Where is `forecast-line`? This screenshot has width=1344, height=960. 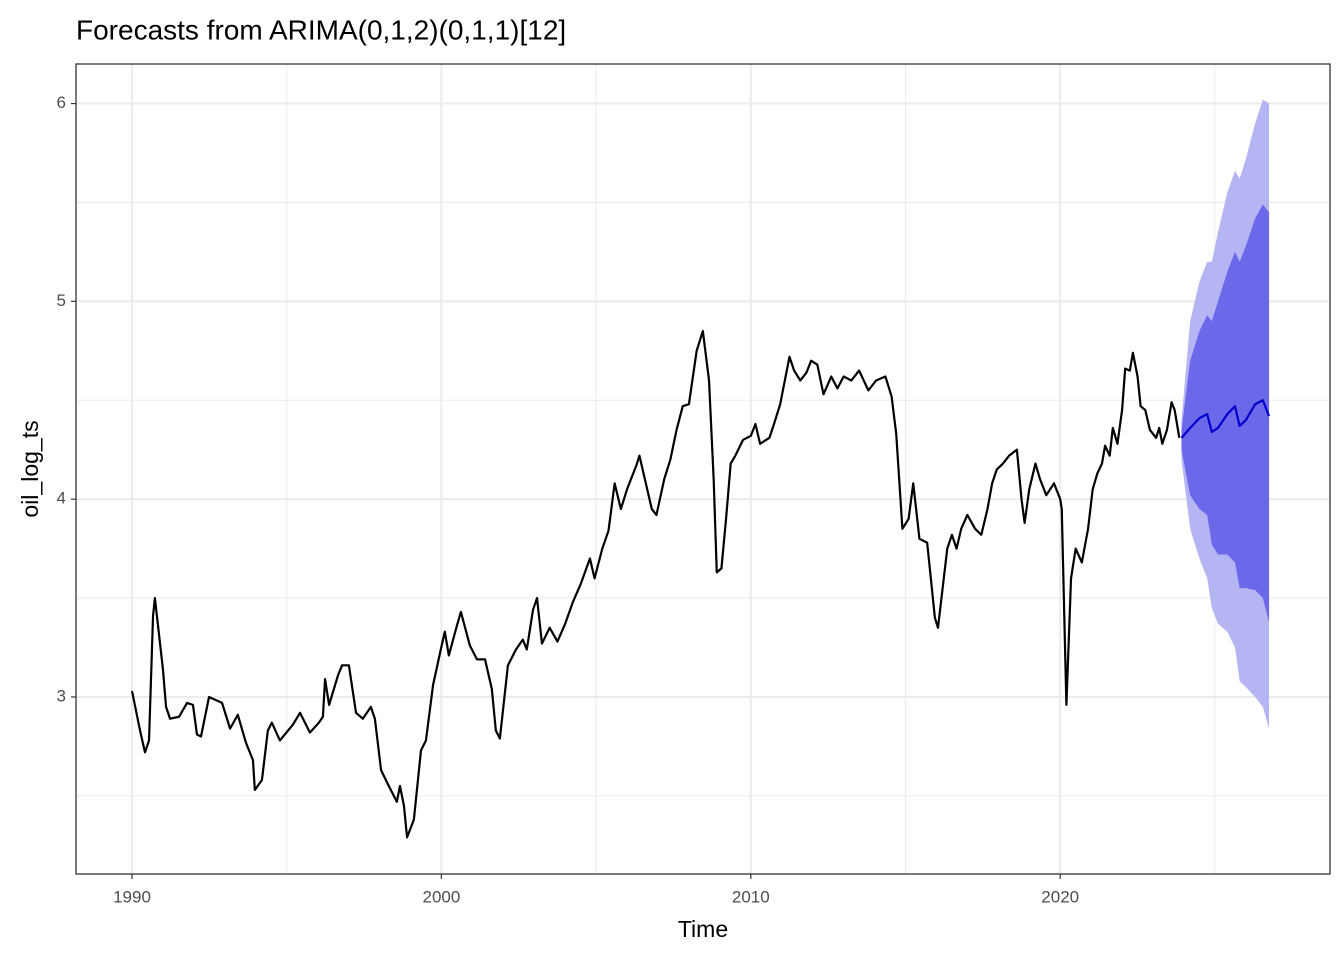 forecast-line is located at coordinates (1225, 419).